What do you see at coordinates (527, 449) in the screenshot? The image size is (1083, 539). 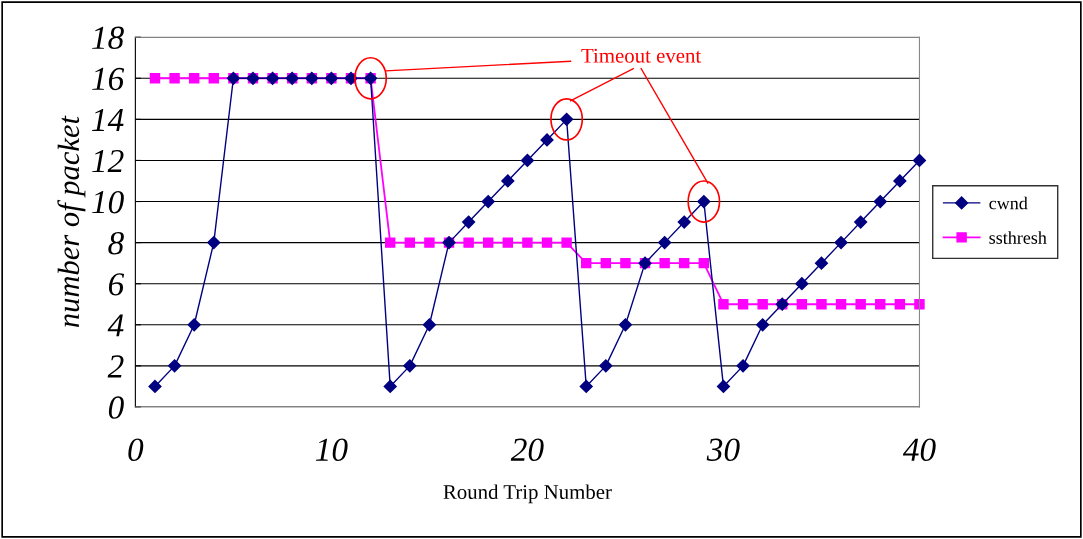 I see `x-tick-label: 20` at bounding box center [527, 449].